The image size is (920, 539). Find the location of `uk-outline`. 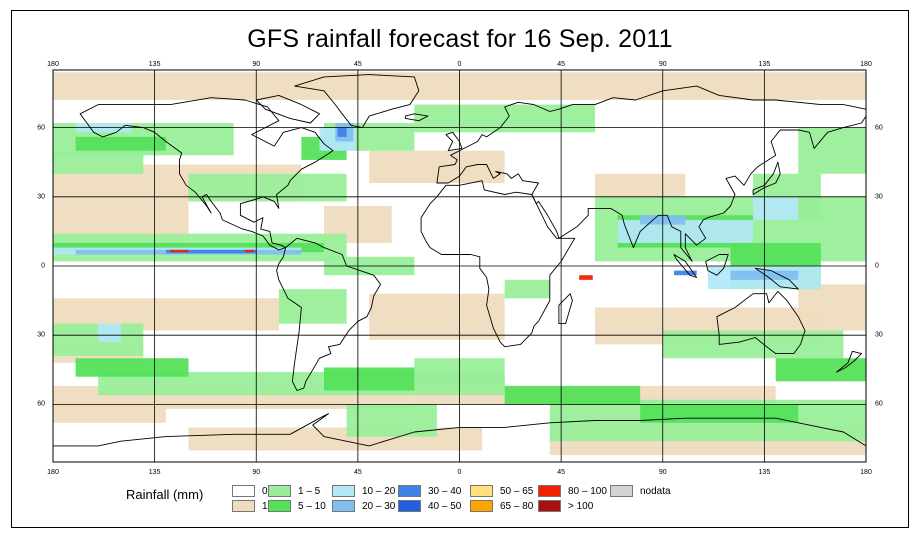

uk-outline is located at coordinates (454, 141).